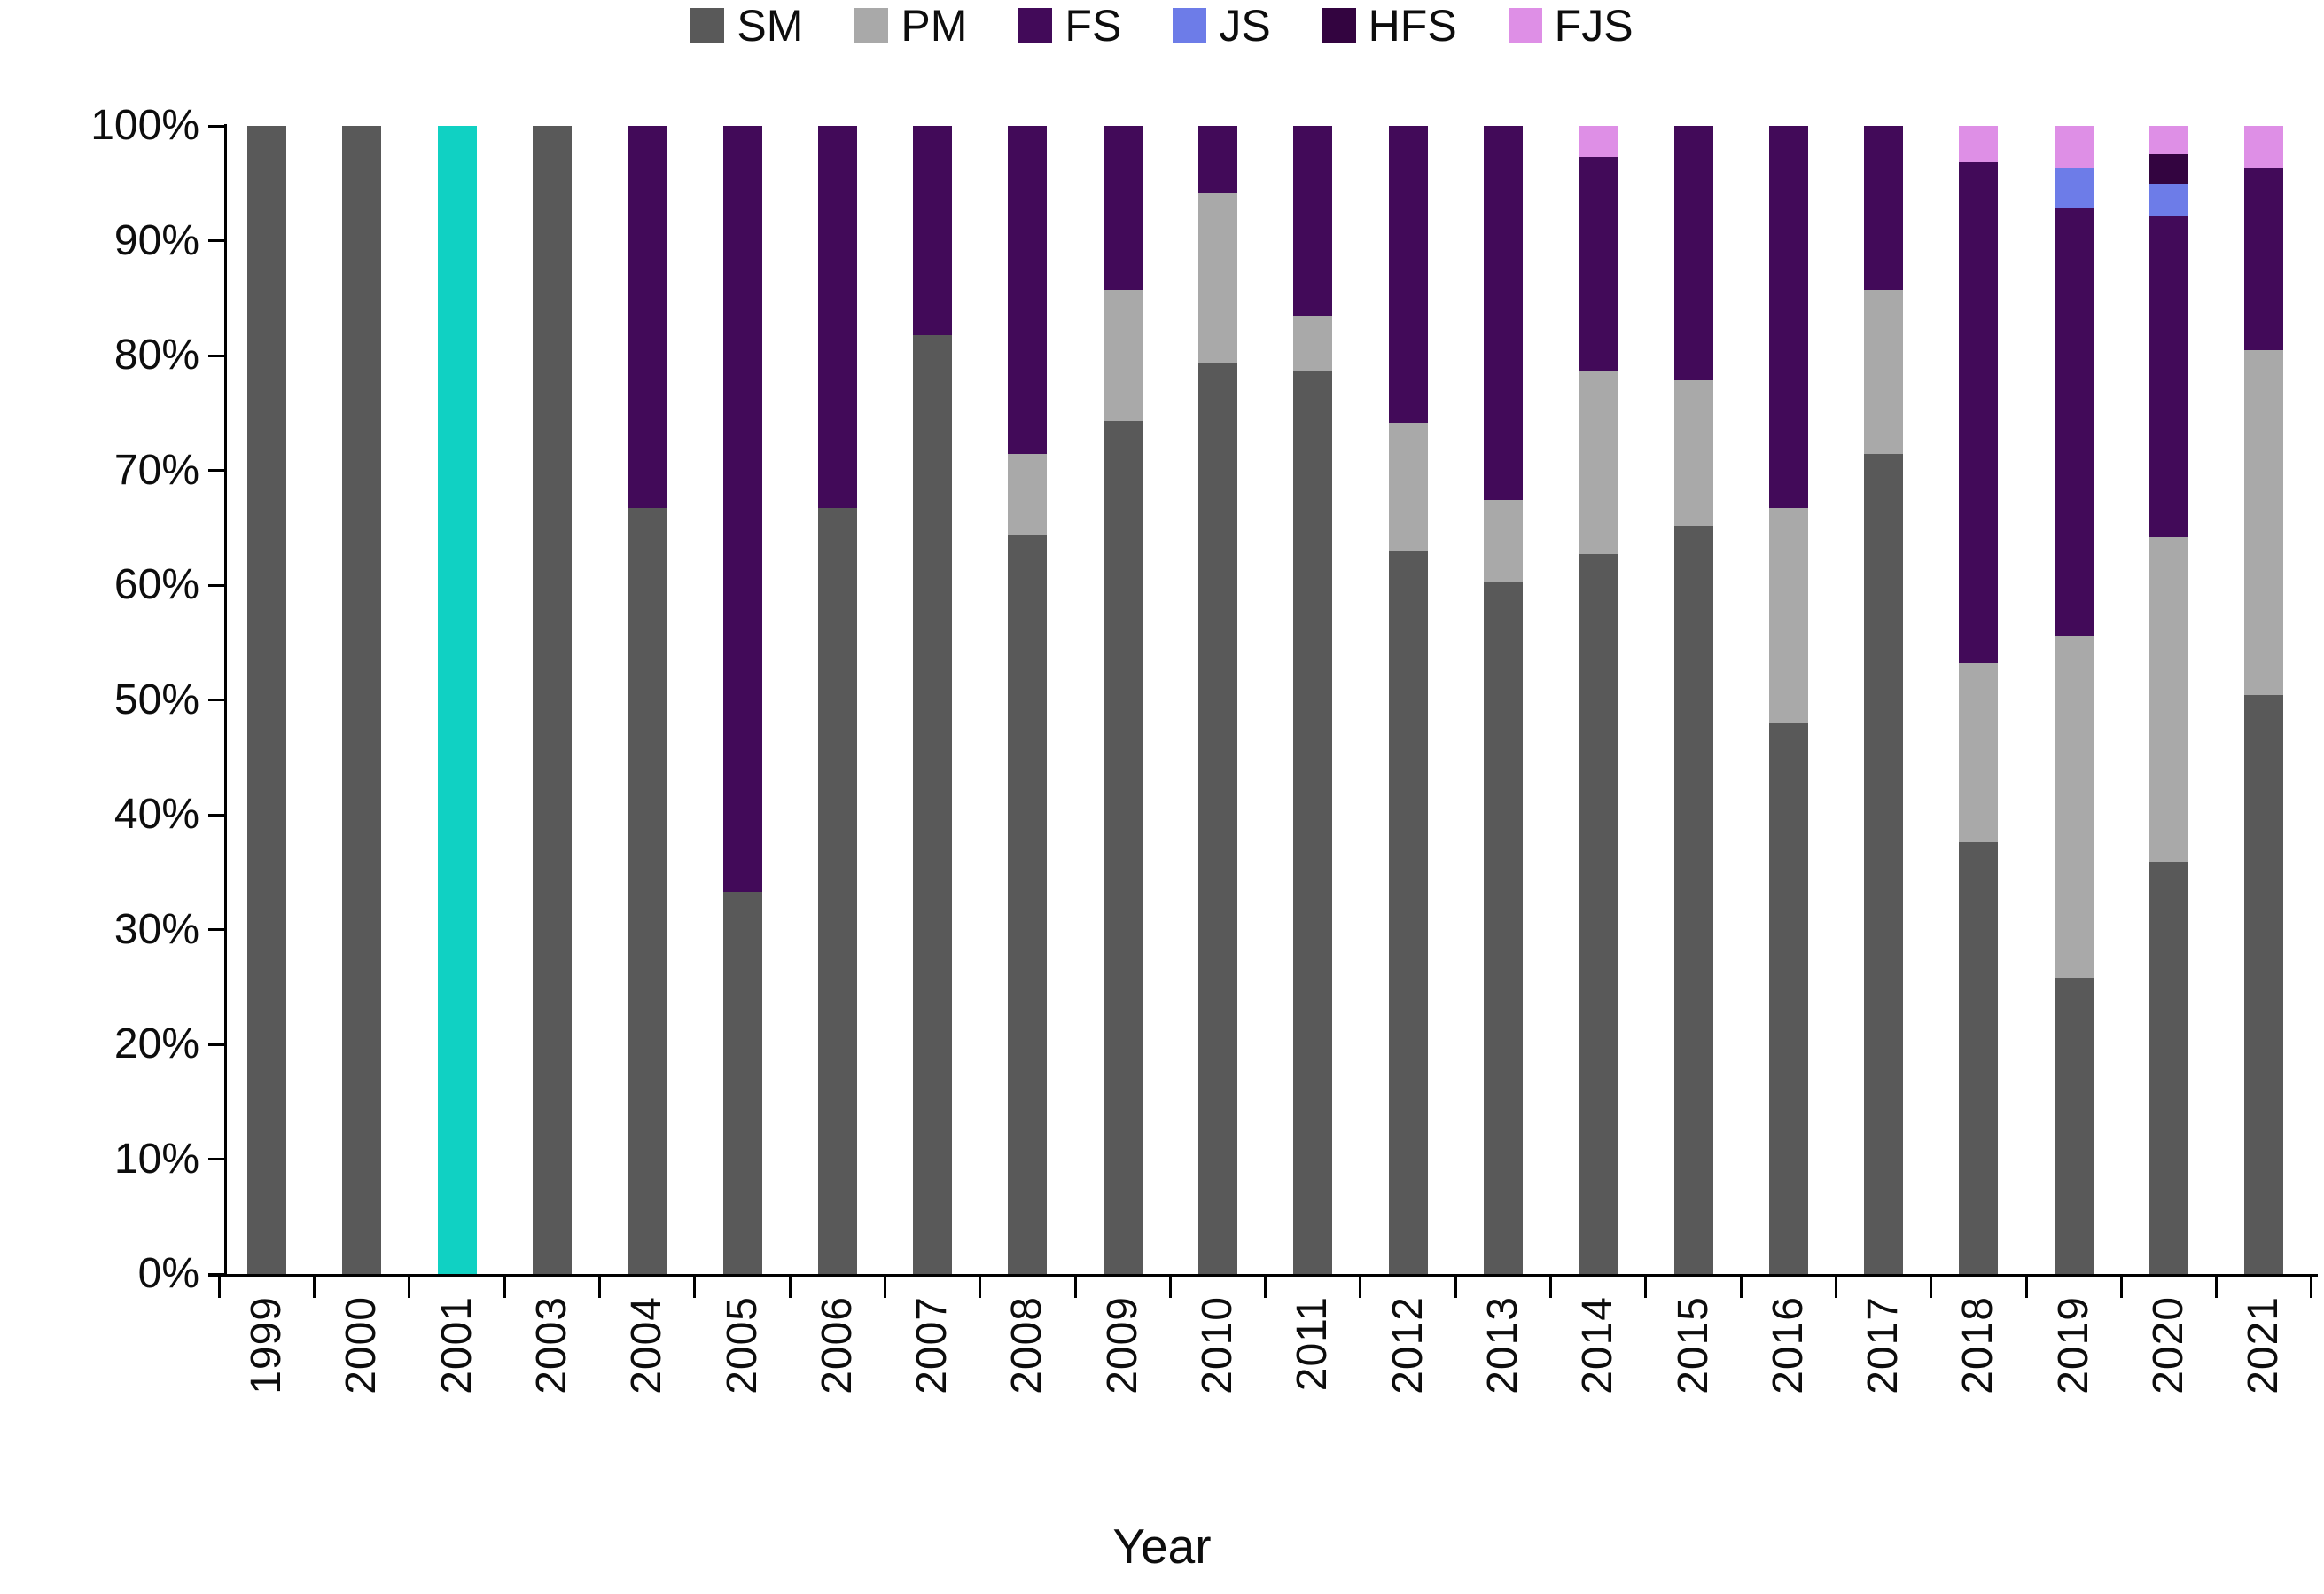  I want to click on bar-2014-segment-fjs, so click(1599, 141).